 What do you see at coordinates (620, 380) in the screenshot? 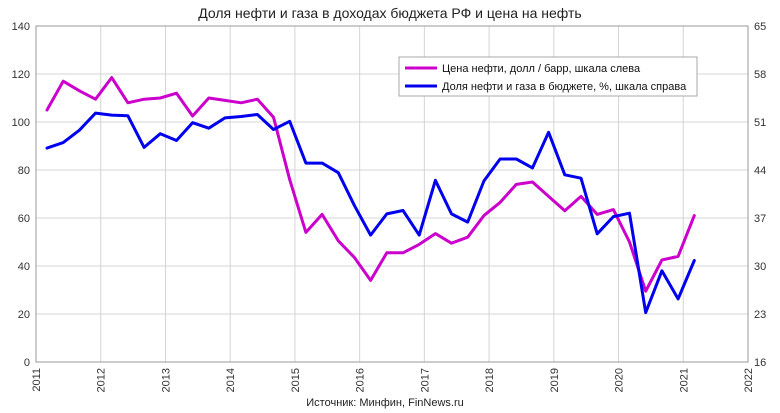
I see `x-tick-label: 2020` at bounding box center [620, 380].